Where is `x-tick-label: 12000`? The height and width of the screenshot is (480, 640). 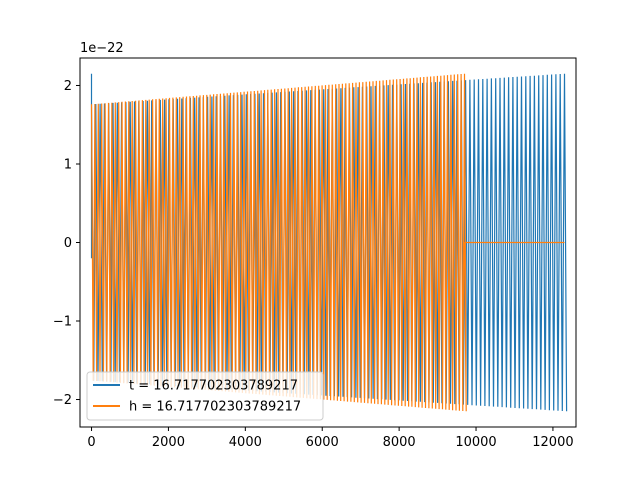 x-tick-label: 12000 is located at coordinates (552, 442).